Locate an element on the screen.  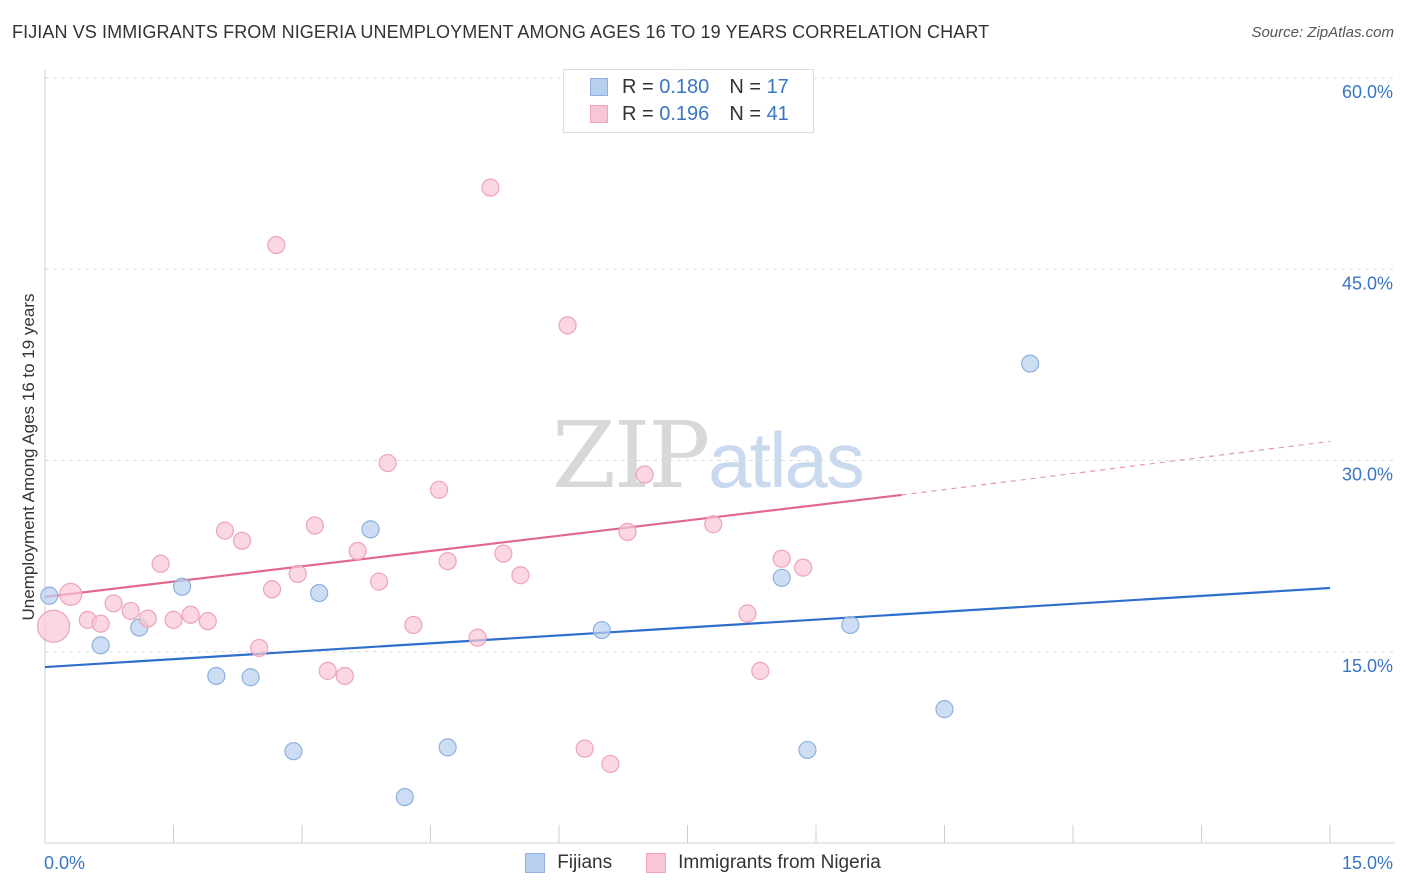
y-tick-label: 30.0% is located at coordinates (1367, 475).